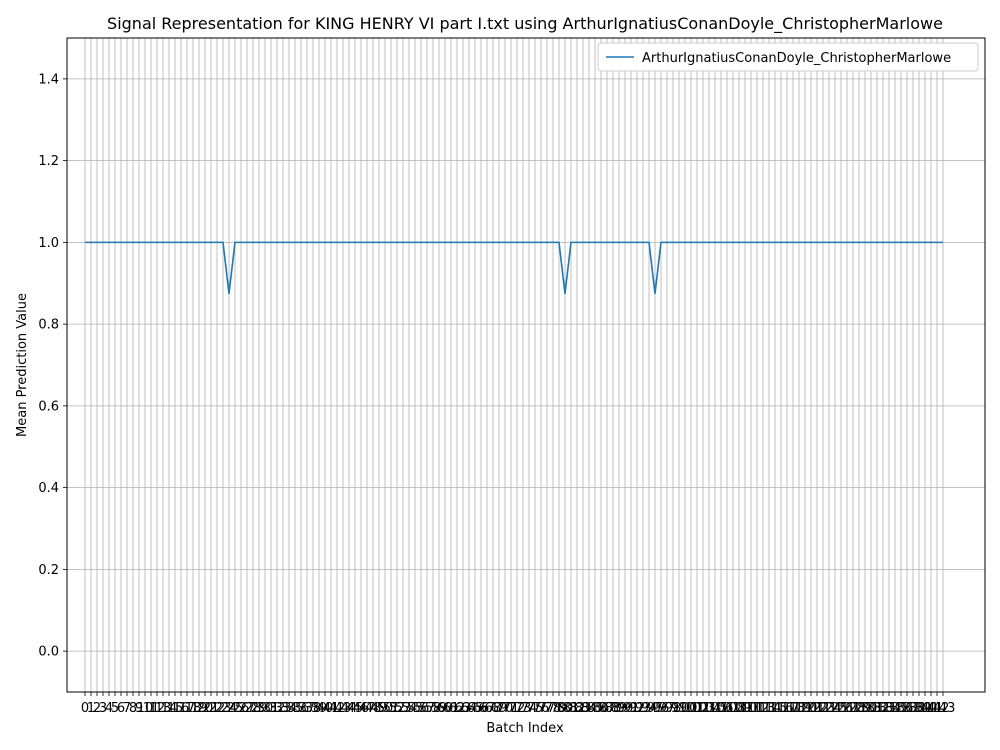  I want to click on x-tick-label: 39, so click(319, 708).